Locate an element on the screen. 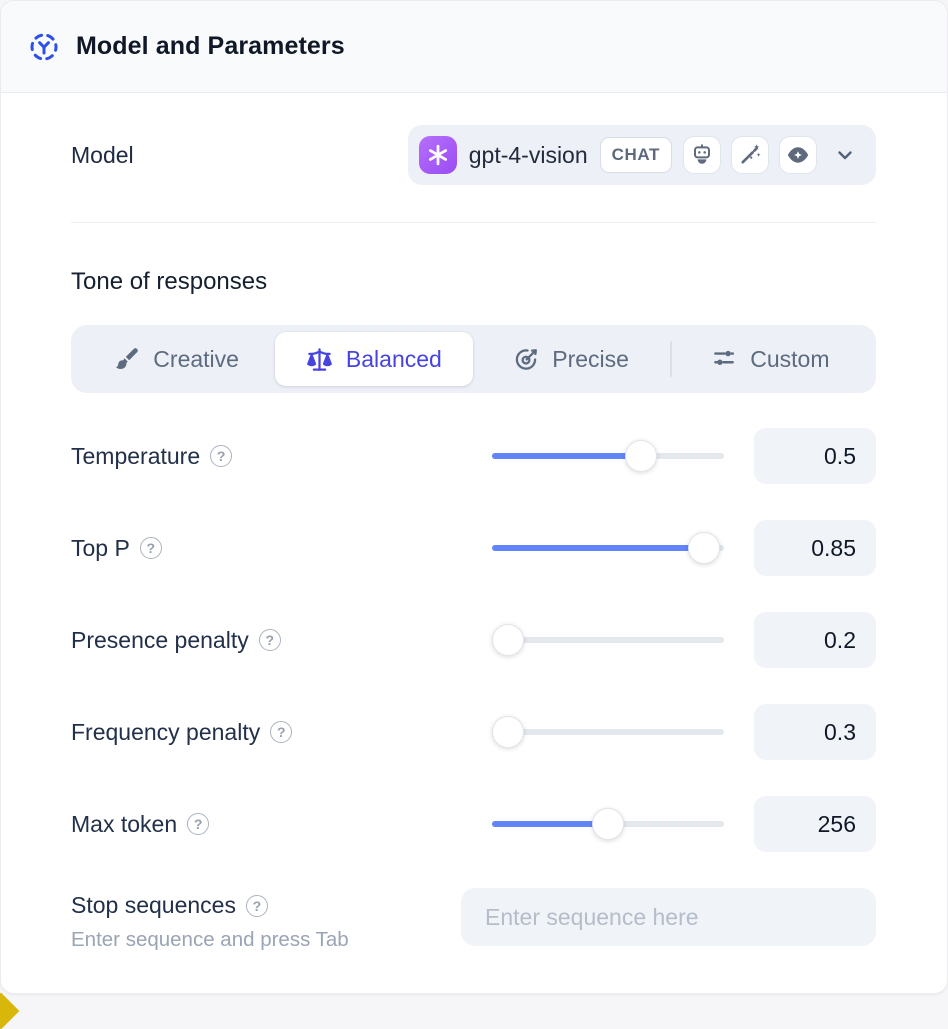  tone-option-label: Custom is located at coordinates (790, 358).